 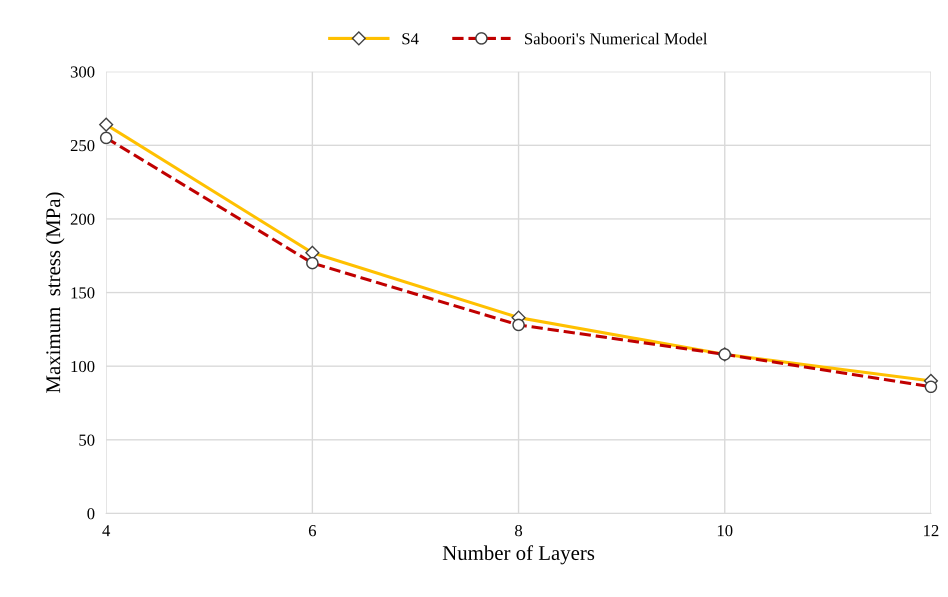 What do you see at coordinates (83, 292) in the screenshot?
I see `y-tick-label: 150` at bounding box center [83, 292].